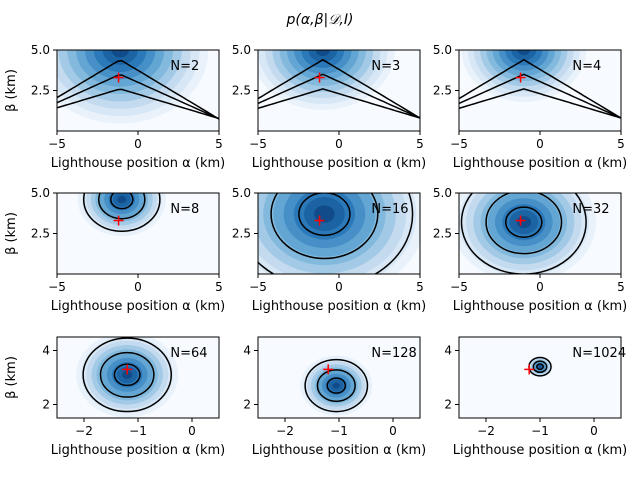  I want to click on panel-annotation: N=16, so click(389, 209).